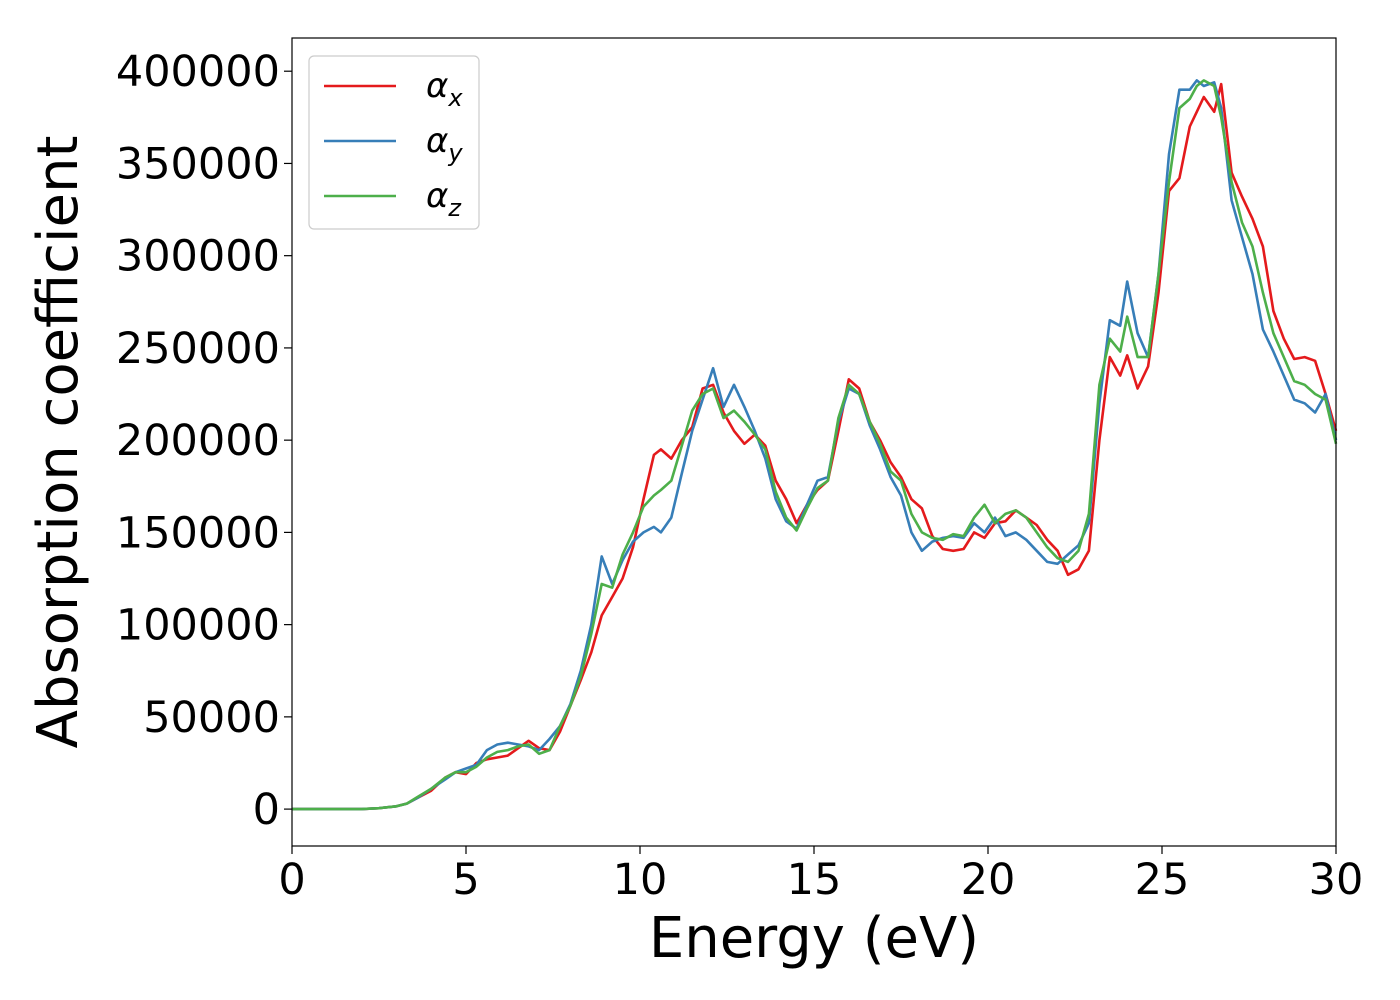 The width and height of the screenshot is (1400, 1000). What do you see at coordinates (211, 718) in the screenshot?
I see `y-tick-label: 50000` at bounding box center [211, 718].